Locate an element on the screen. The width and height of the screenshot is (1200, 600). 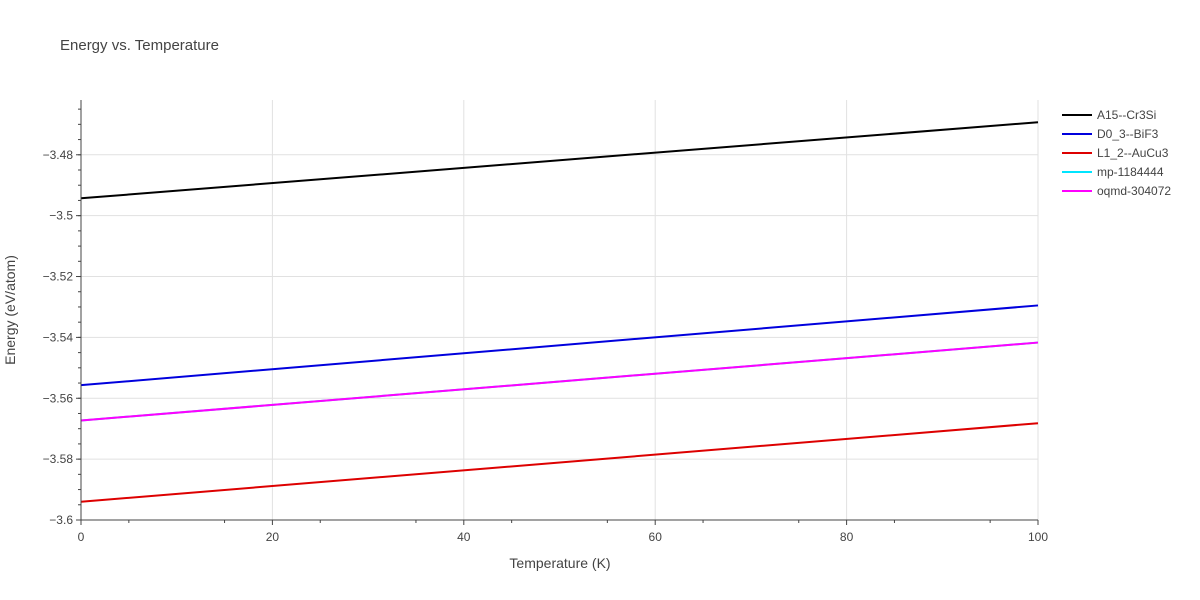
y-tick-label: −3.48 is located at coordinates (58, 155).